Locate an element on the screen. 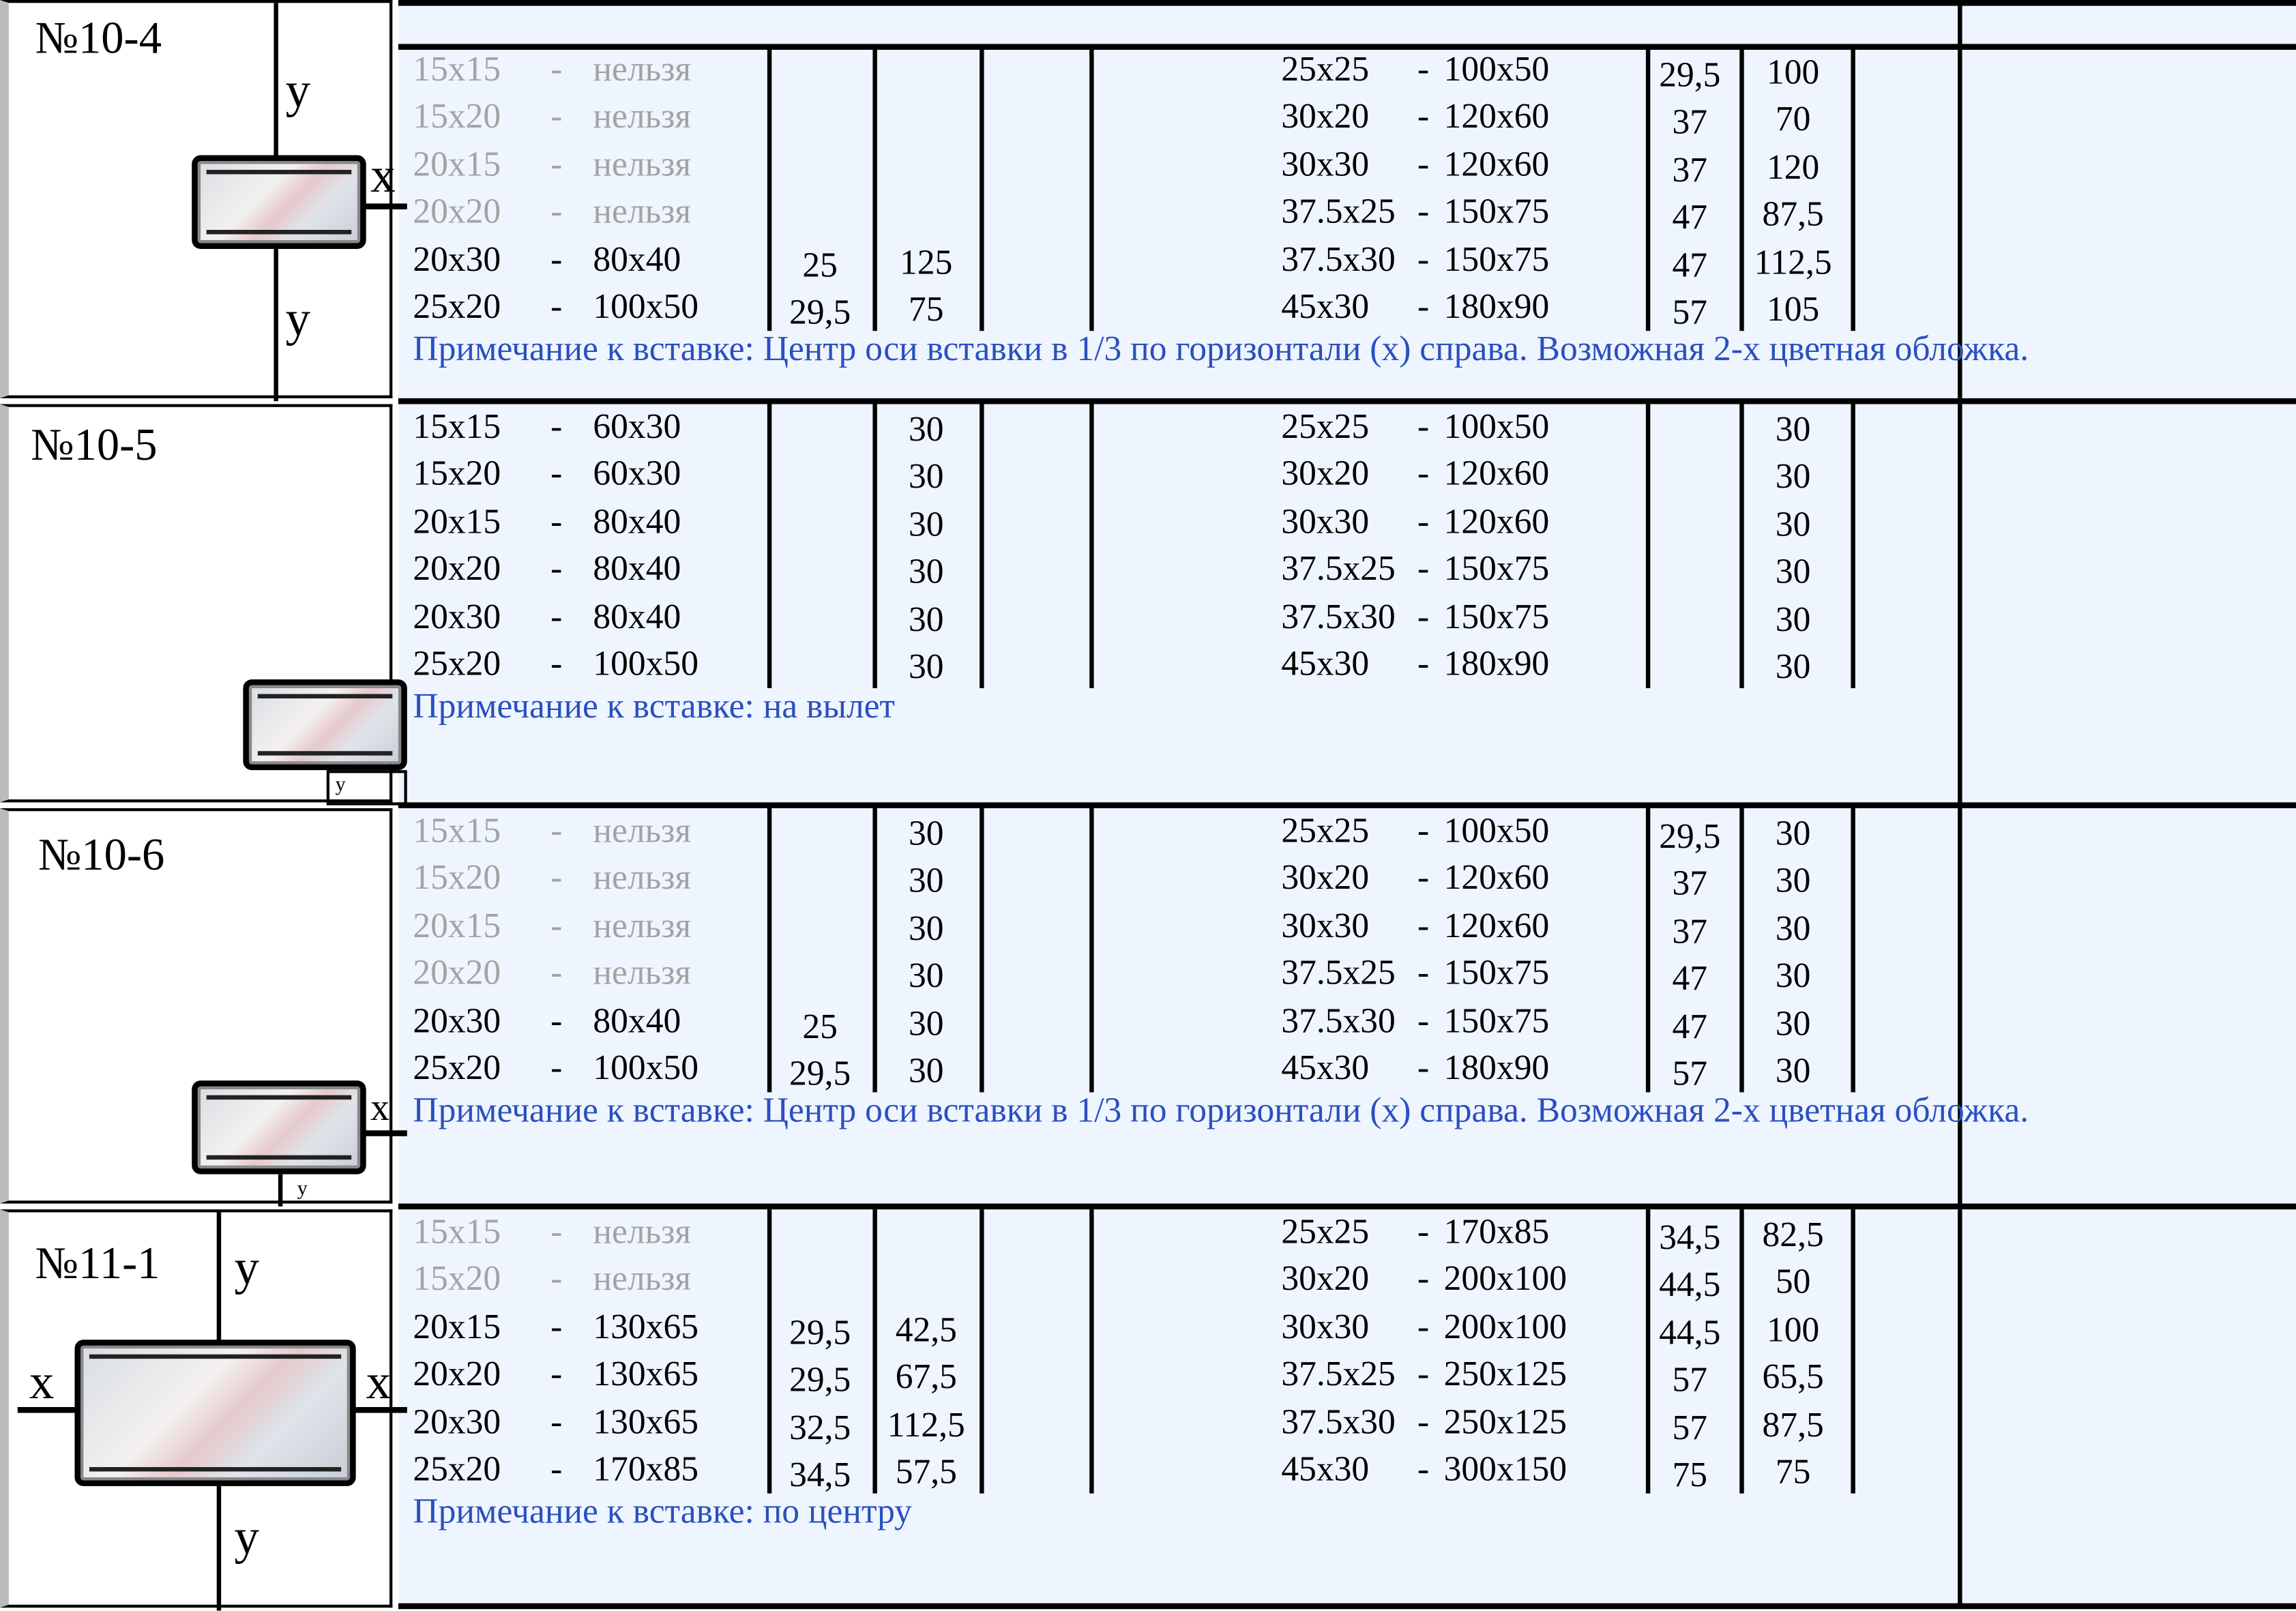 The image size is (2296, 1611). axis-label: x is located at coordinates (42, 1382).